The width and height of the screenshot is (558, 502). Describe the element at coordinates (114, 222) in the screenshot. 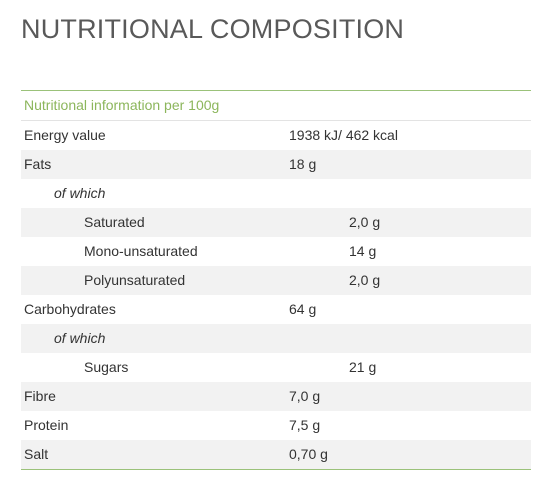

I see `row-label: Saturated` at that location.